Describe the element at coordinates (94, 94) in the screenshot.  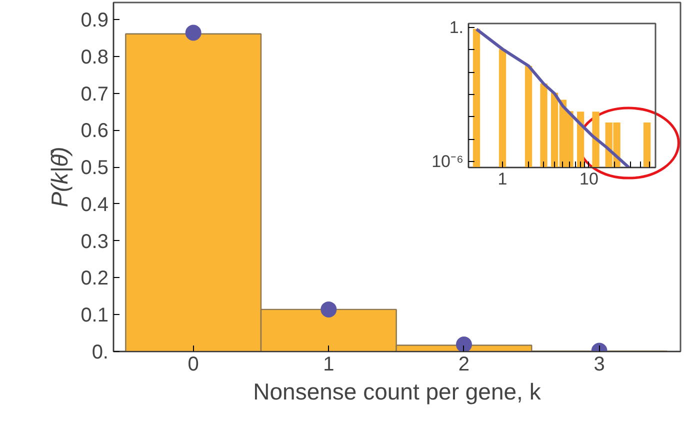
I see `y-tick-label: 0.7` at that location.